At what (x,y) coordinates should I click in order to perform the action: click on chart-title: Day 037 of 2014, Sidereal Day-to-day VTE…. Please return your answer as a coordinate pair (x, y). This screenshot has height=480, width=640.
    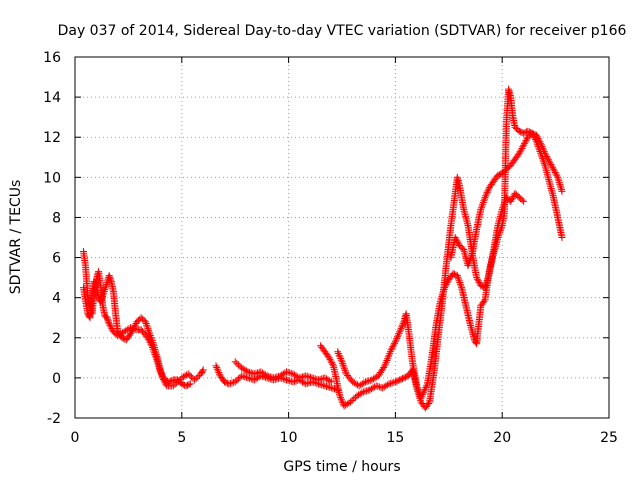
    Looking at the image, I should click on (342, 31).